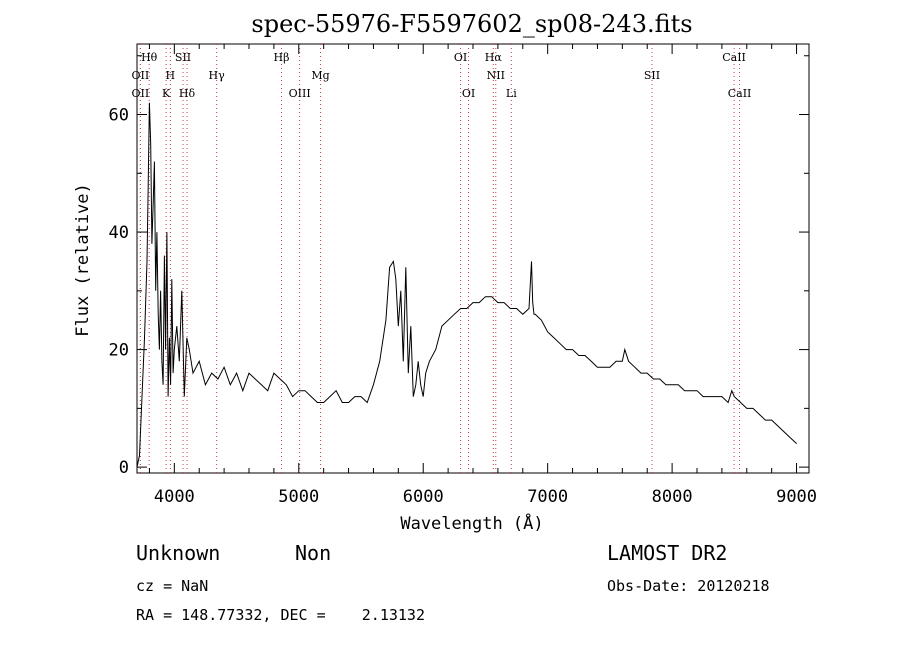  Describe the element at coordinates (688, 586) in the screenshot. I see `obs-date: Obs-Date: 20120218` at that location.